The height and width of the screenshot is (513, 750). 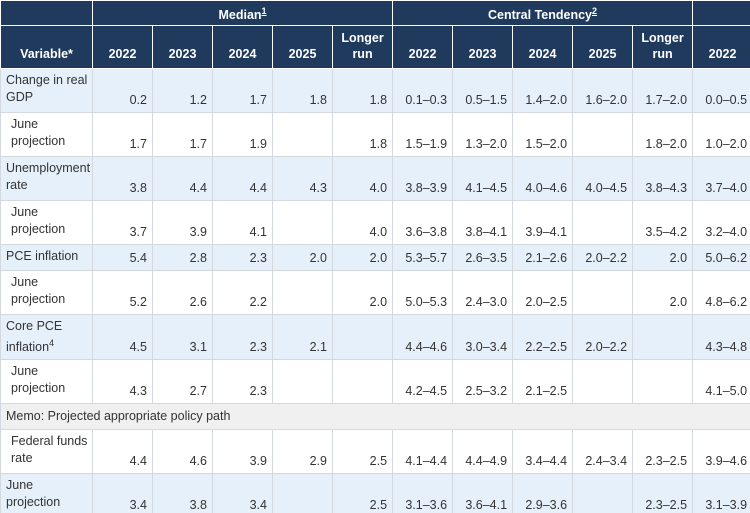 I want to click on table-cell: 1.2, so click(x=182, y=91).